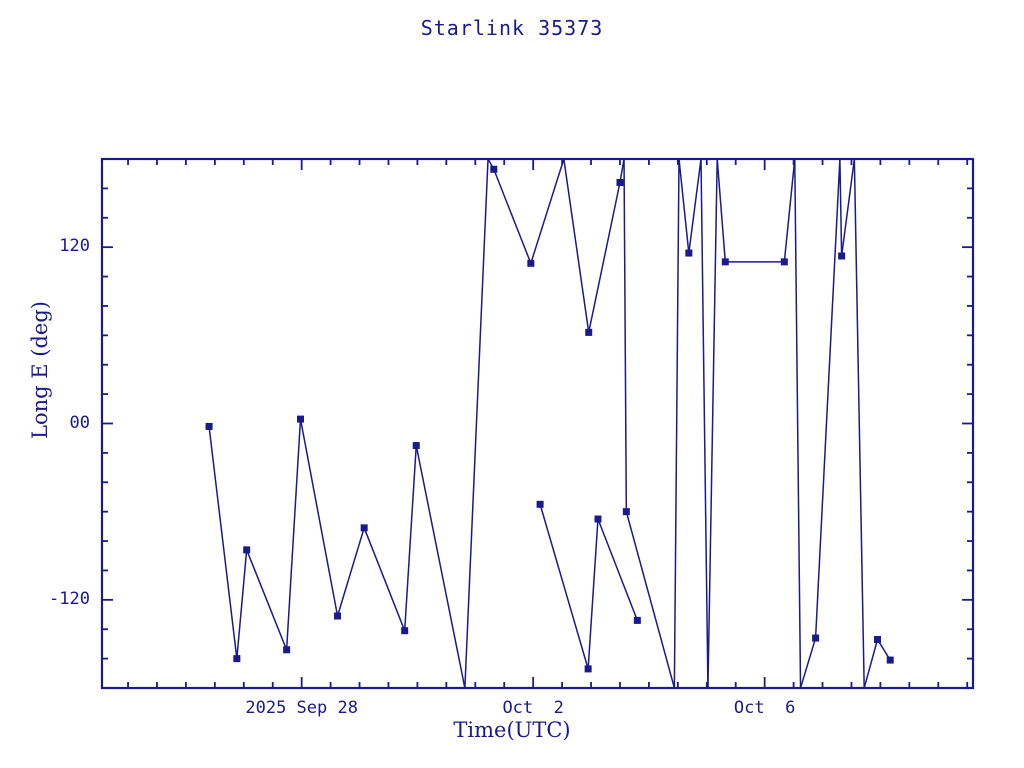 The width and height of the screenshot is (1024, 768). Describe the element at coordinates (533, 708) in the screenshot. I see `x-tick-label-oct2: Oct 2` at that location.